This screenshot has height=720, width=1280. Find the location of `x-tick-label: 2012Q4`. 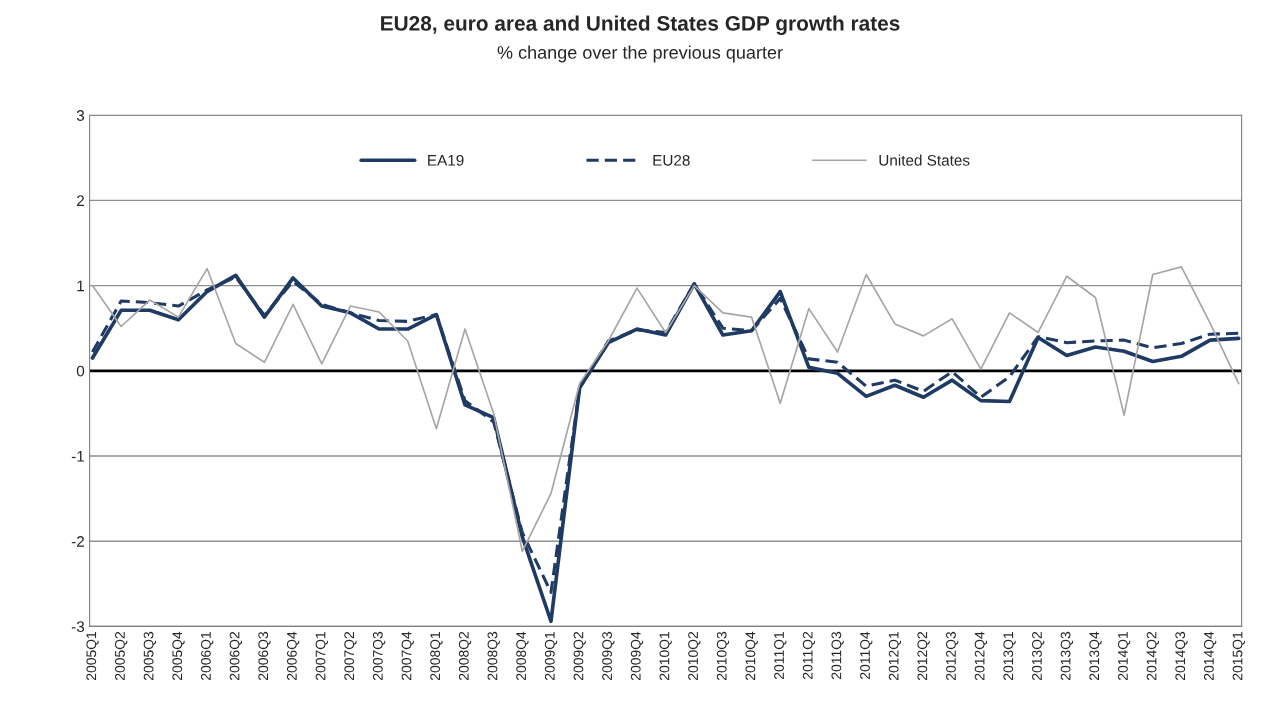

x-tick-label: 2012Q4 is located at coordinates (981, 655).